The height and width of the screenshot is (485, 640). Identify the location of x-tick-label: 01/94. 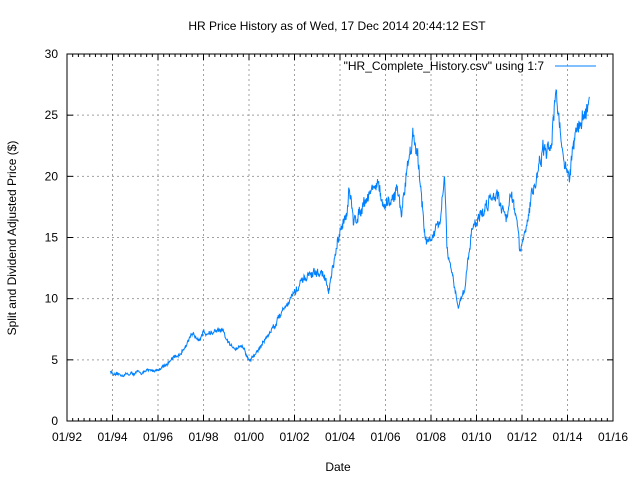
(112, 437).